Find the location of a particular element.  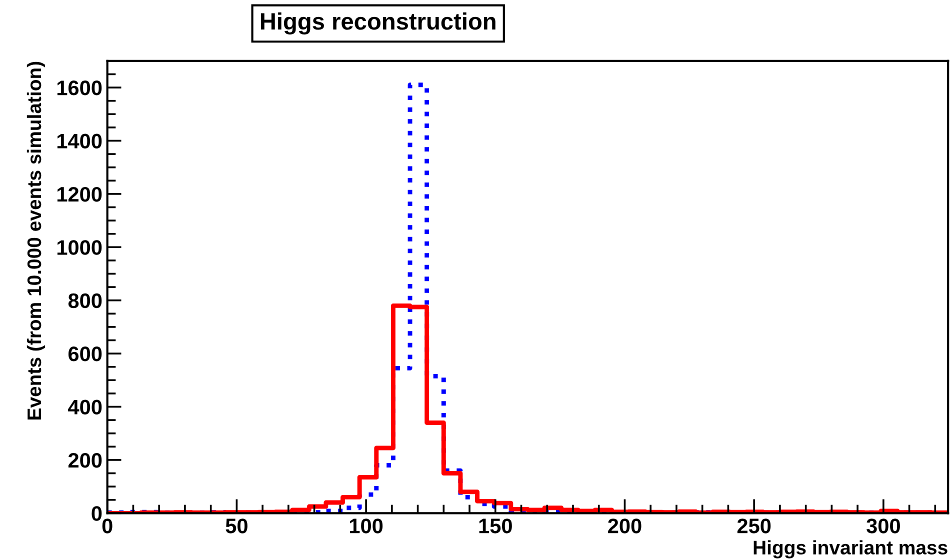

x-tick-label: 0 is located at coordinates (107, 526).